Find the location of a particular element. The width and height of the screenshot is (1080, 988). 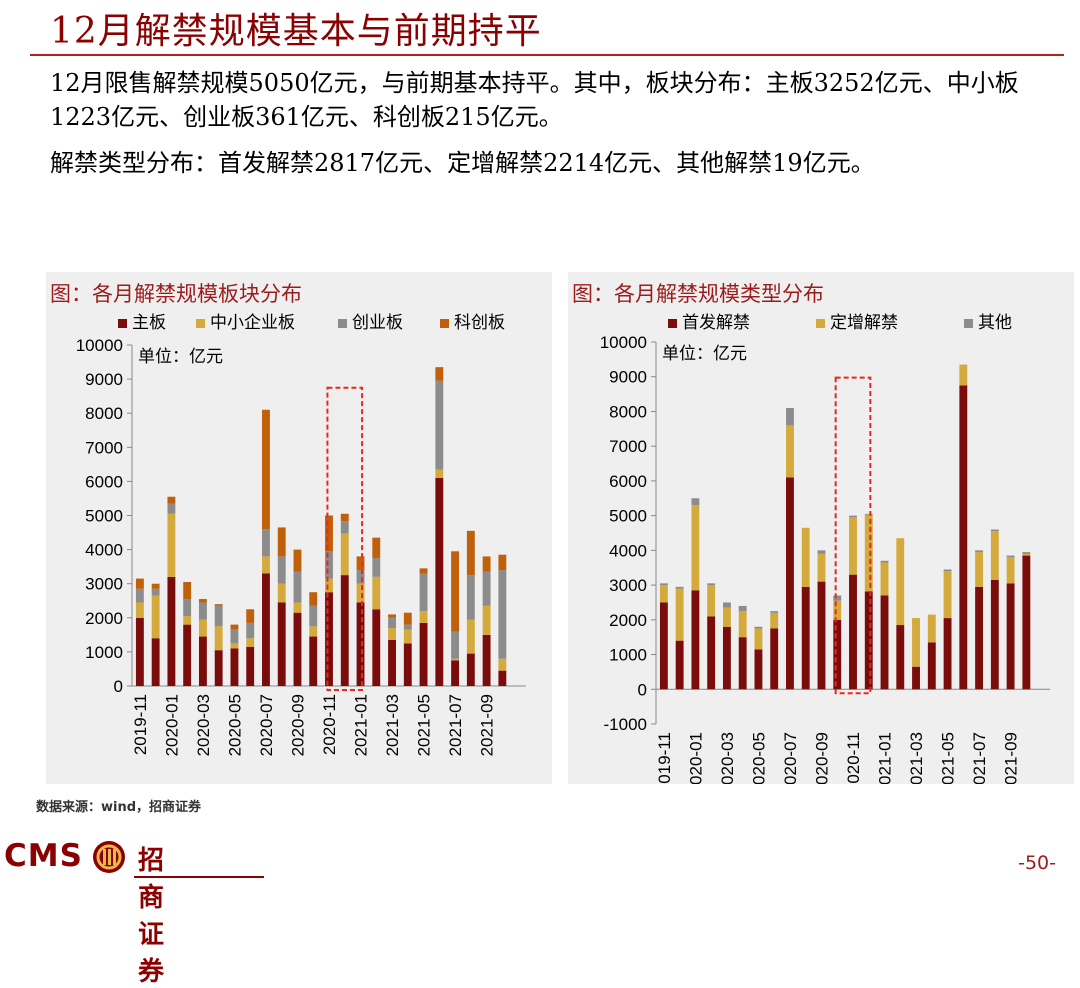

legend-item: 科创板 is located at coordinates (472, 320).